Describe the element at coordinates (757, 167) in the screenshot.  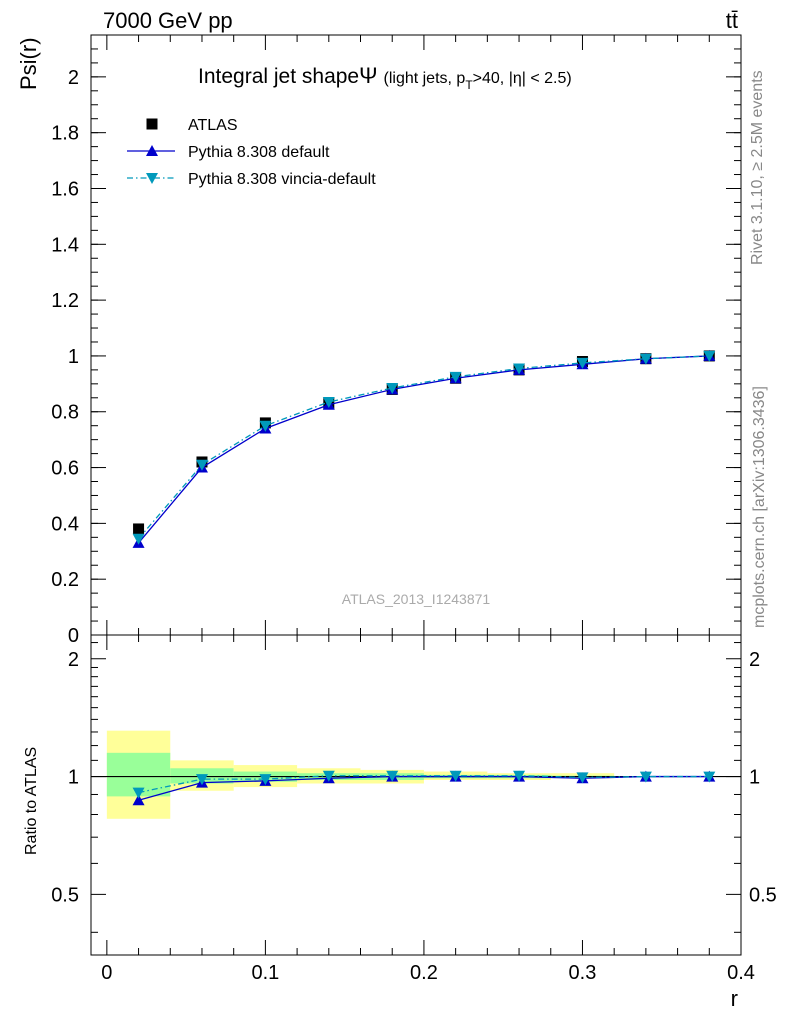
I see `rivet-version-label: Rivet 3.1.10, ≥ 2.5M events` at that location.